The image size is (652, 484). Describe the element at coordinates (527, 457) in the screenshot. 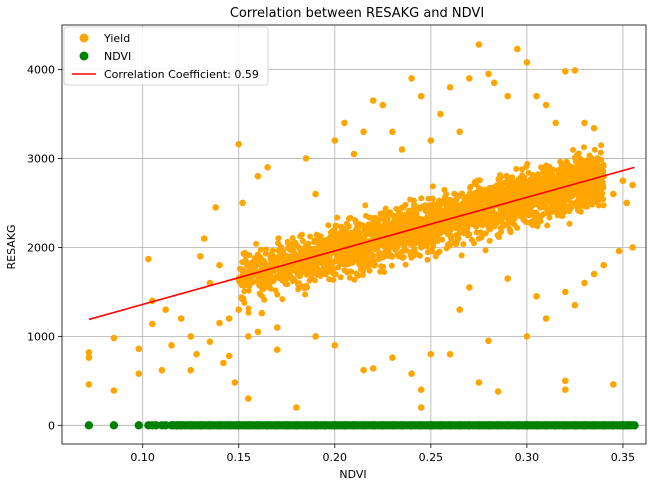

I see `x-tick-label: 0.30` at that location.